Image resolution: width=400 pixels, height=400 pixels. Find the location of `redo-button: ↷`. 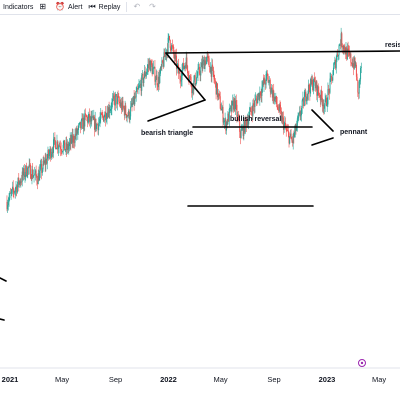

redo-button: ↷ is located at coordinates (154, 7).